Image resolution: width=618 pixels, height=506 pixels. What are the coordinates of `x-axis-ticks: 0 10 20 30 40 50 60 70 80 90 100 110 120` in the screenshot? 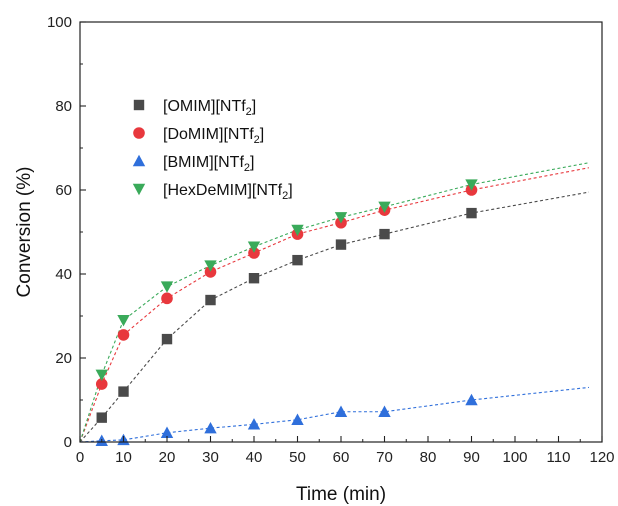 It's located at (345, 451).